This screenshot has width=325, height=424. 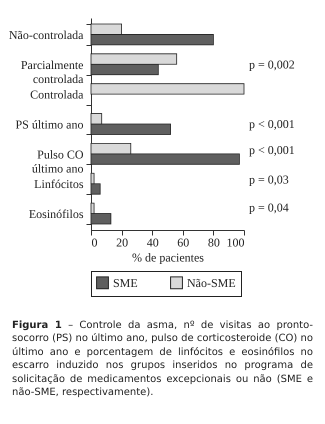 What do you see at coordinates (49, 125) in the screenshot?
I see `y-tick-label: PS último ano` at bounding box center [49, 125].